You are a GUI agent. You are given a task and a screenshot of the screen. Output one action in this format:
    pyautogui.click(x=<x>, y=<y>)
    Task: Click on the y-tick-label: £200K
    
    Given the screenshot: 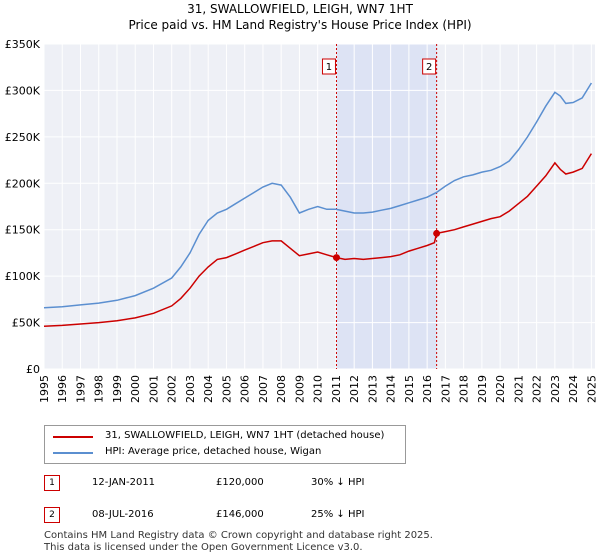 What is the action you would take?
    pyautogui.click(x=23, y=183)
    